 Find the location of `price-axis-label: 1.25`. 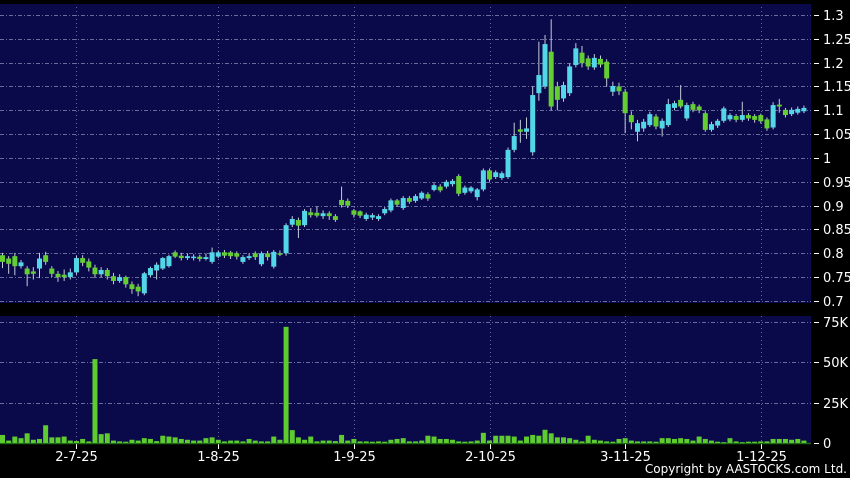

price-axis-label: 1.25 is located at coordinates (836, 40).